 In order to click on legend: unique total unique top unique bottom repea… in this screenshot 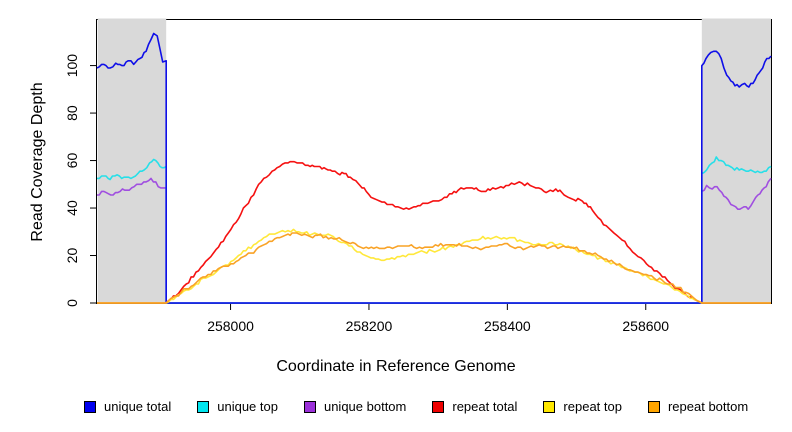, I will do `click(416, 406)`.